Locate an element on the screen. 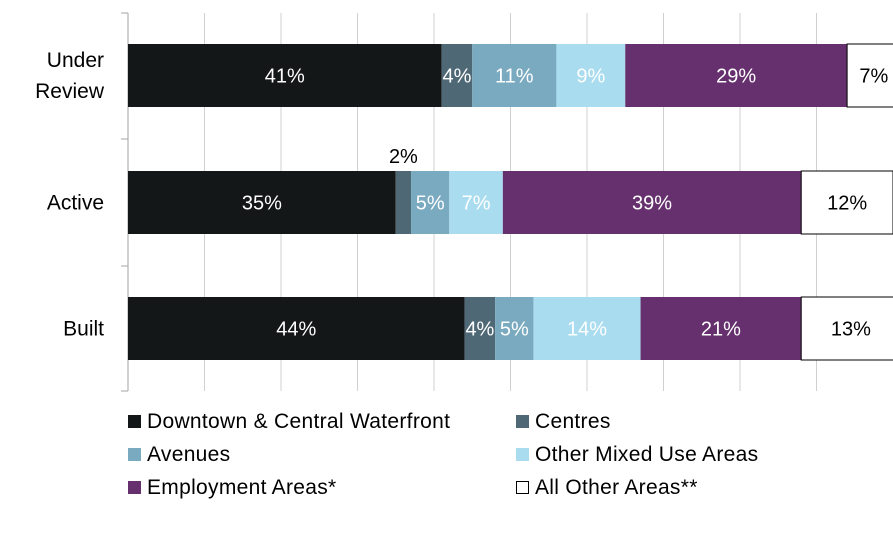  legend-label: Avenues is located at coordinates (189, 454).